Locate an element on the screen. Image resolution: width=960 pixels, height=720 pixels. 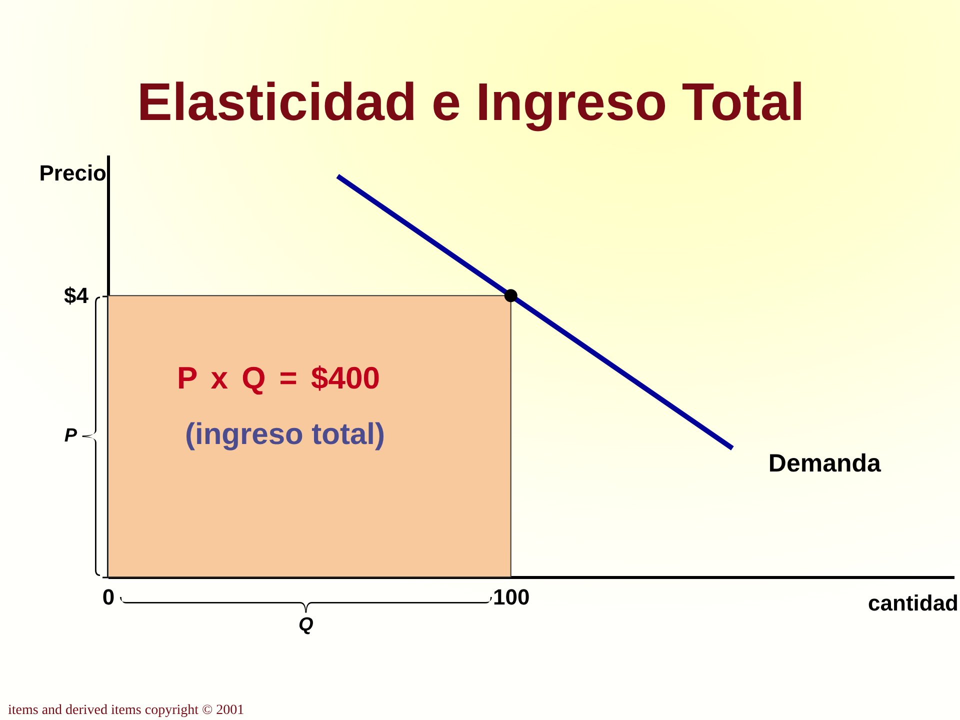
x-tick-label: 100 is located at coordinates (511, 597).